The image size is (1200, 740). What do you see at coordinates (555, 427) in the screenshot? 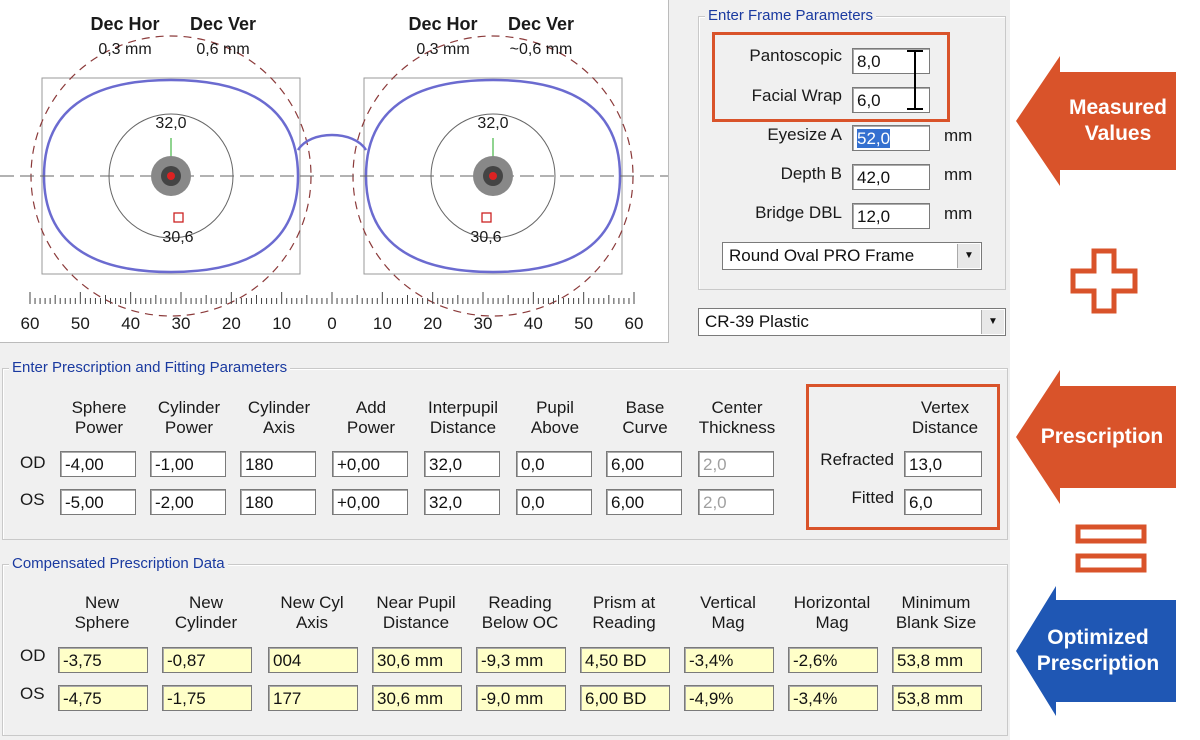
I see `rx-header-line2: Above` at bounding box center [555, 427].